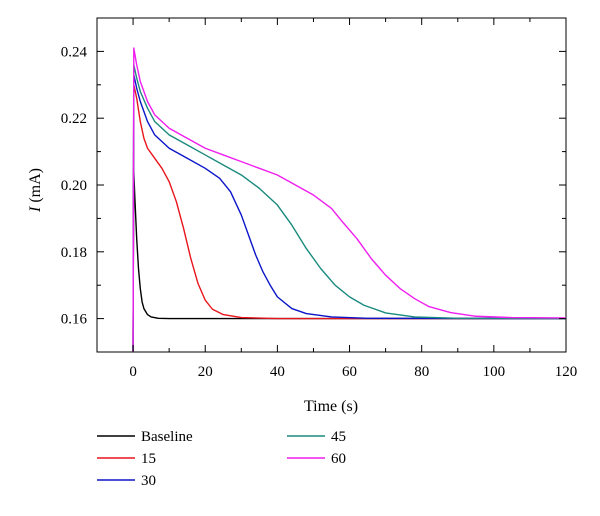 The width and height of the screenshot is (600, 516). I want to click on x-tick-label: 60, so click(349, 372).